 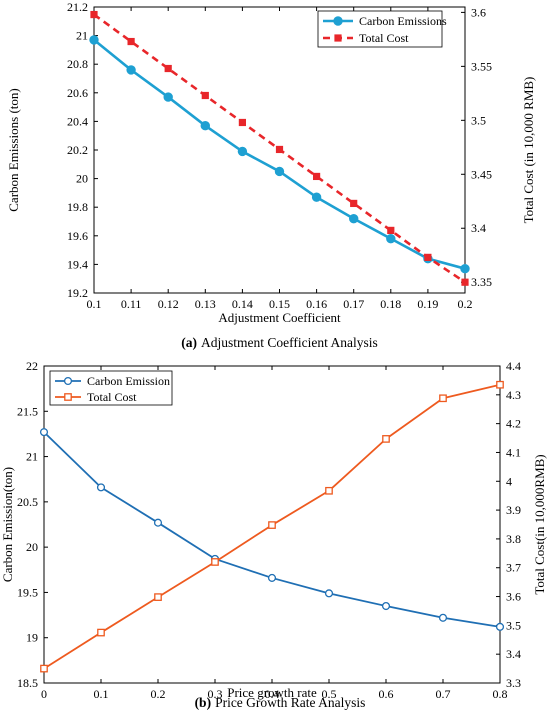 I want to click on x-tick-label: 0.12, so click(x=168, y=304).